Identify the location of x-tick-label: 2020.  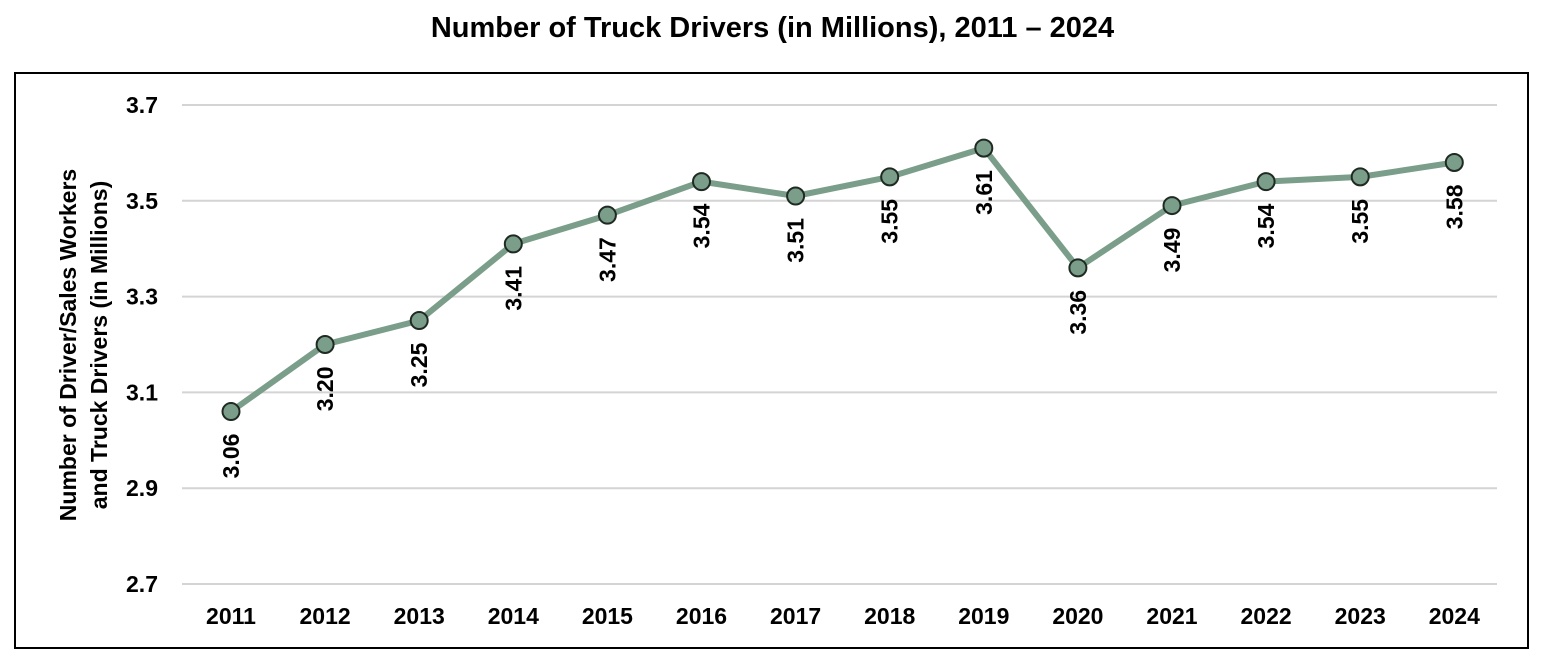
(1077, 616).